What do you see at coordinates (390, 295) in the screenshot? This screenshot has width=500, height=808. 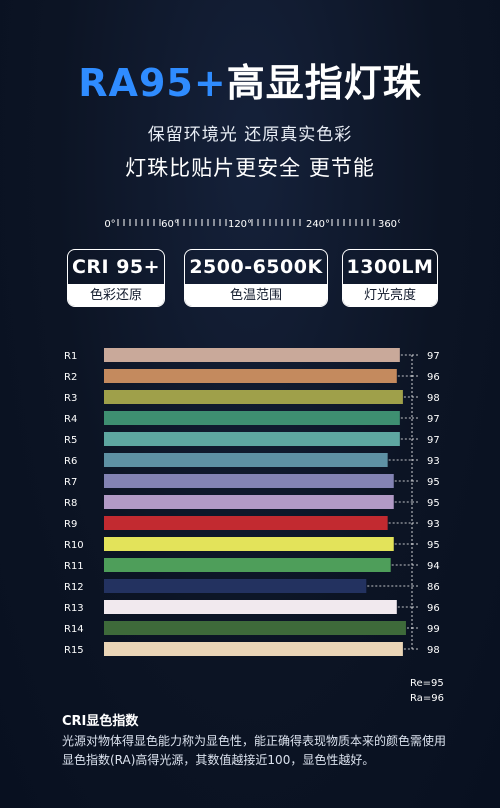 I see `spec-card-lumen-label: 灯光亮度` at bounding box center [390, 295].